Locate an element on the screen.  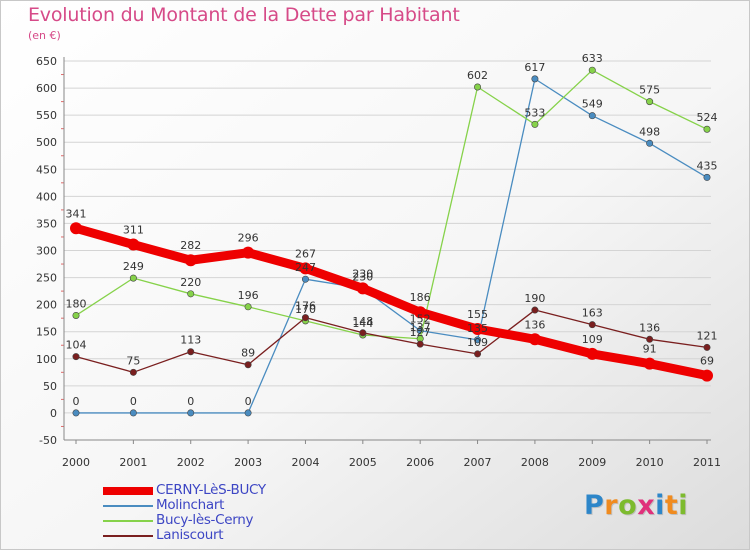
data-label: 135 is located at coordinates (477, 328).